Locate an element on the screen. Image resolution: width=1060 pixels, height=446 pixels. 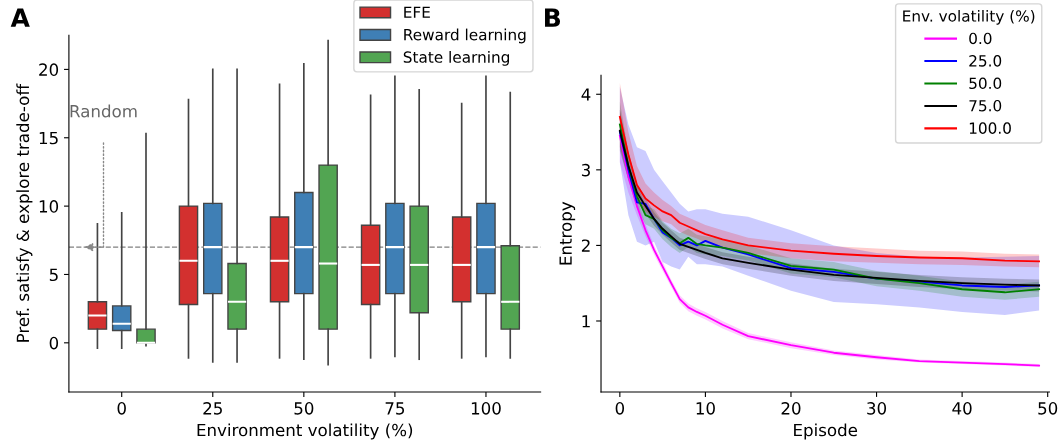
legend-label: 75.0 is located at coordinates (985, 105).